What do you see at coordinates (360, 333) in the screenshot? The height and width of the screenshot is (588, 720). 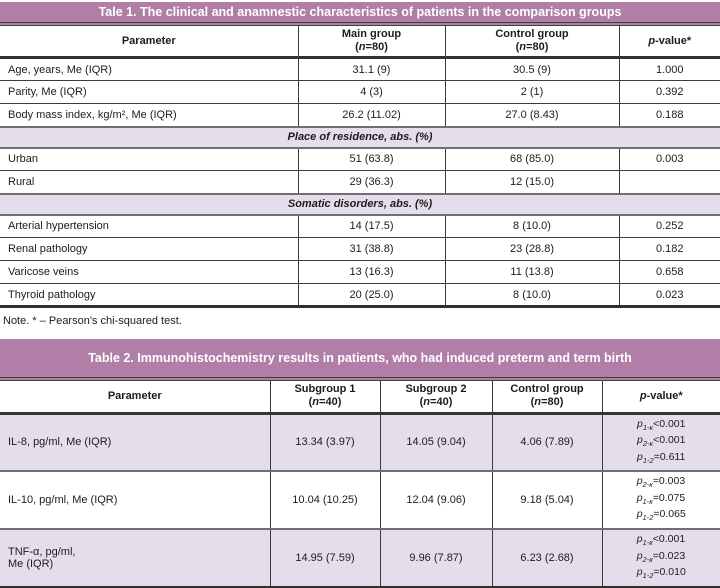 I see `tables-gap` at bounding box center [360, 333].